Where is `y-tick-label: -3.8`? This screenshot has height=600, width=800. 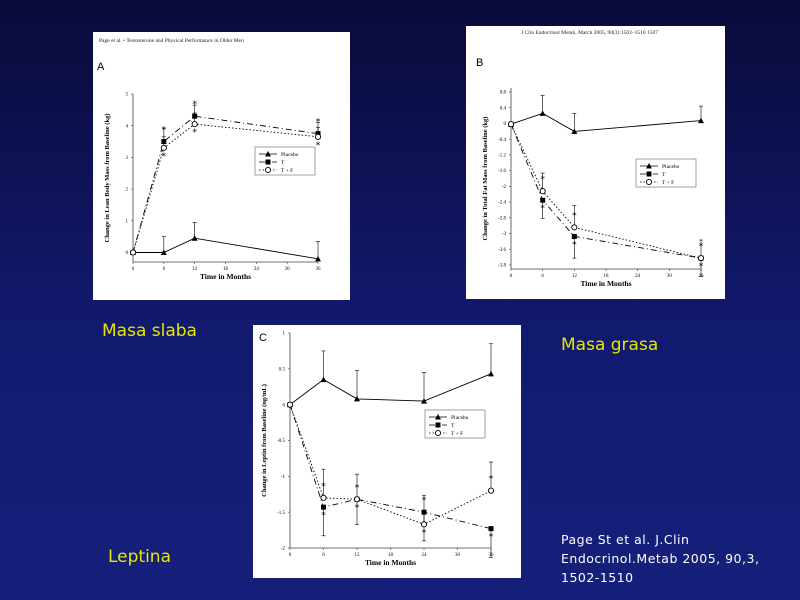 y-tick-label: -3.8 is located at coordinates (502, 266).